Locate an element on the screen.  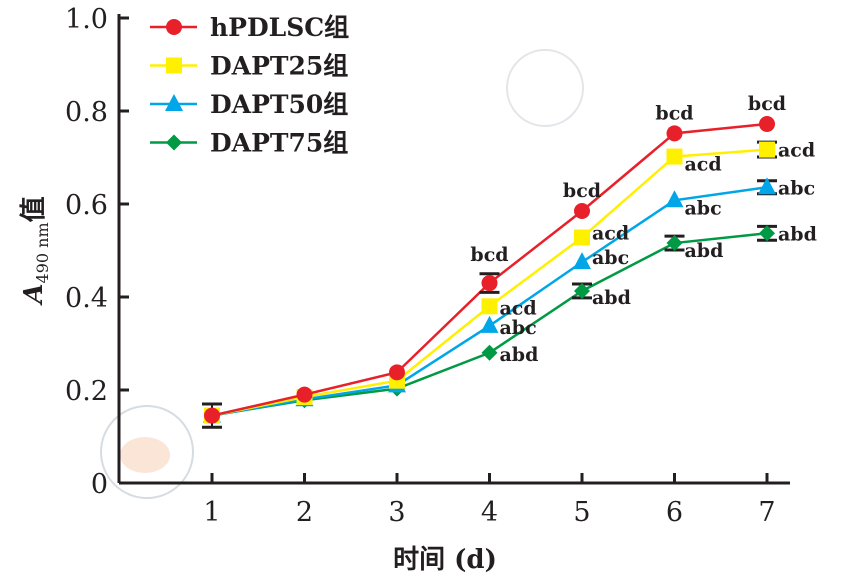
legend-label: DAPT25组 is located at coordinates (279, 66).